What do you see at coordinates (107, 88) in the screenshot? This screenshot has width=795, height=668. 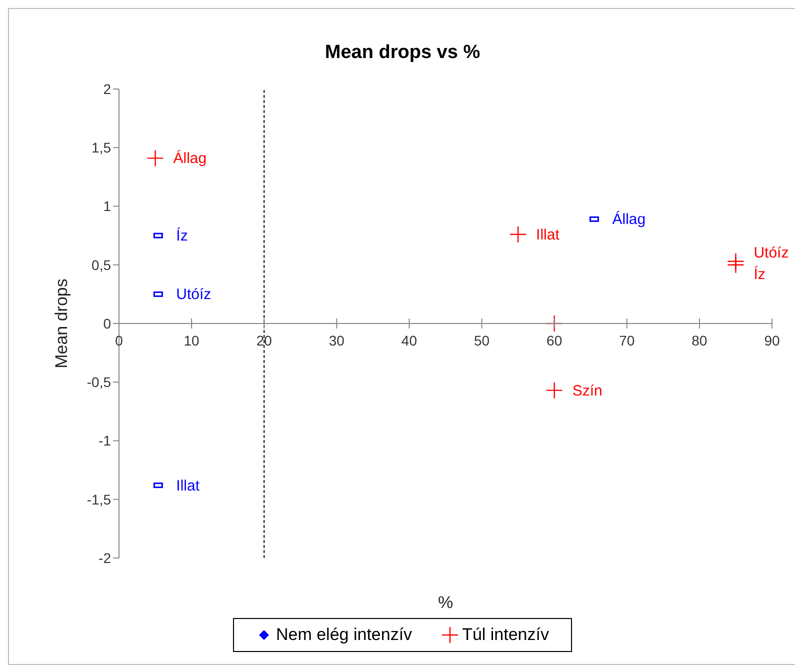 I see `y-tick-label: 2` at bounding box center [107, 88].